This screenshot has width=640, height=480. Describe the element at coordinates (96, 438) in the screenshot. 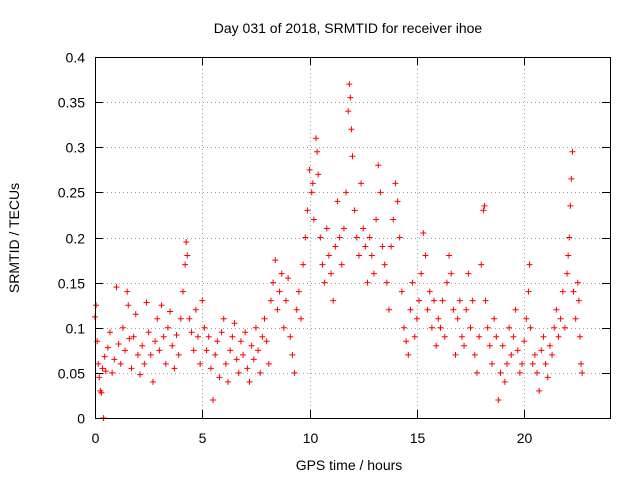

I see `x-tick-label: 0` at that location.